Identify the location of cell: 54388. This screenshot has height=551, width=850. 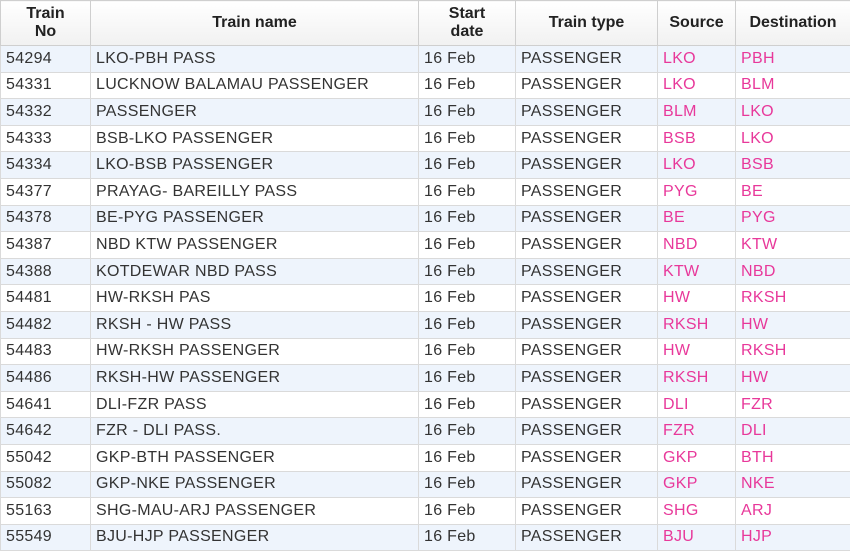
(46, 271).